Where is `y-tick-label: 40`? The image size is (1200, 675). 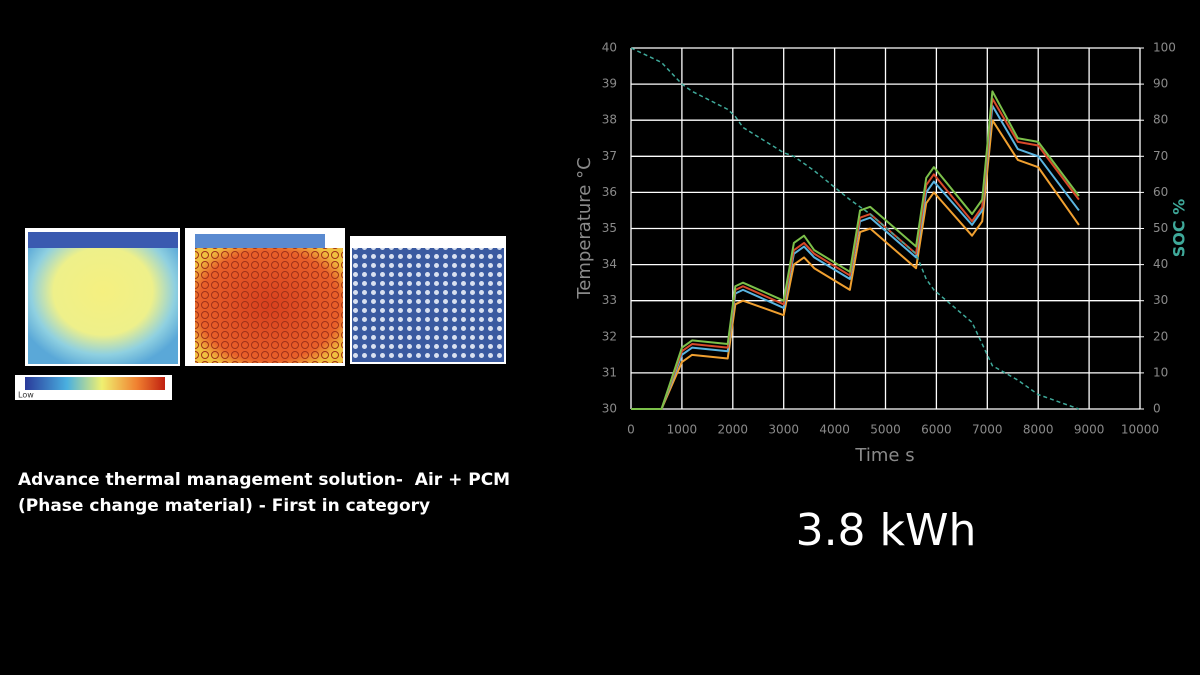 y-tick-label: 40 is located at coordinates (609, 48).